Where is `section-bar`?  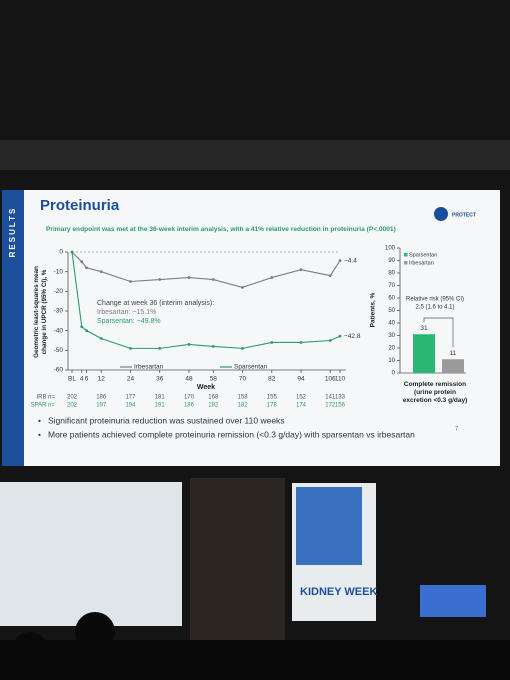 section-bar is located at coordinates (13, 328).